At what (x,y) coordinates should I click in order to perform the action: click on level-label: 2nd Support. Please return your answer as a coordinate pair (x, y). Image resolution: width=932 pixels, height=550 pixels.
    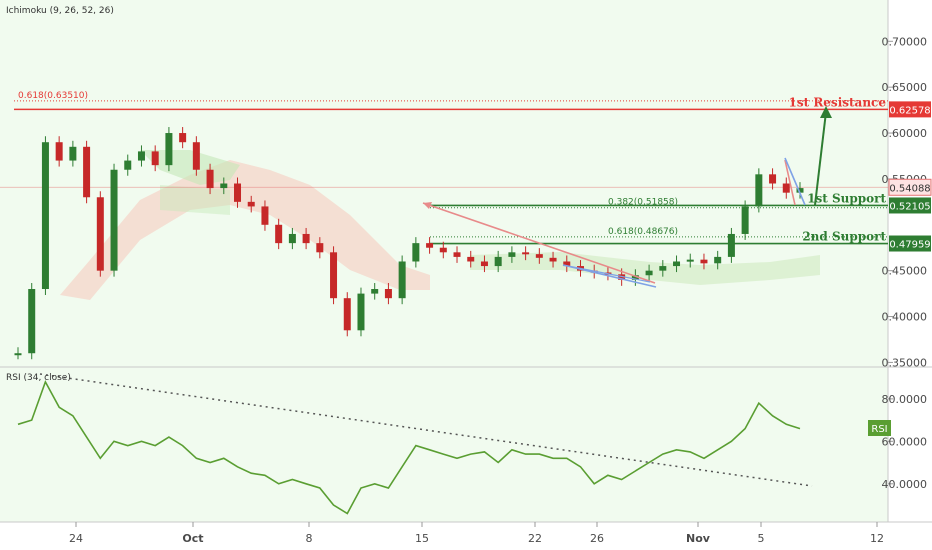
    Looking at the image, I should click on (844, 237).